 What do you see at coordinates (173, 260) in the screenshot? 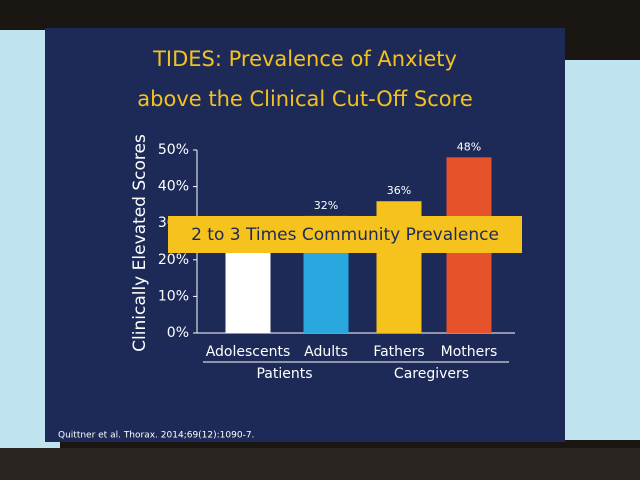
I see `y-tick-label: 20%` at bounding box center [173, 260].